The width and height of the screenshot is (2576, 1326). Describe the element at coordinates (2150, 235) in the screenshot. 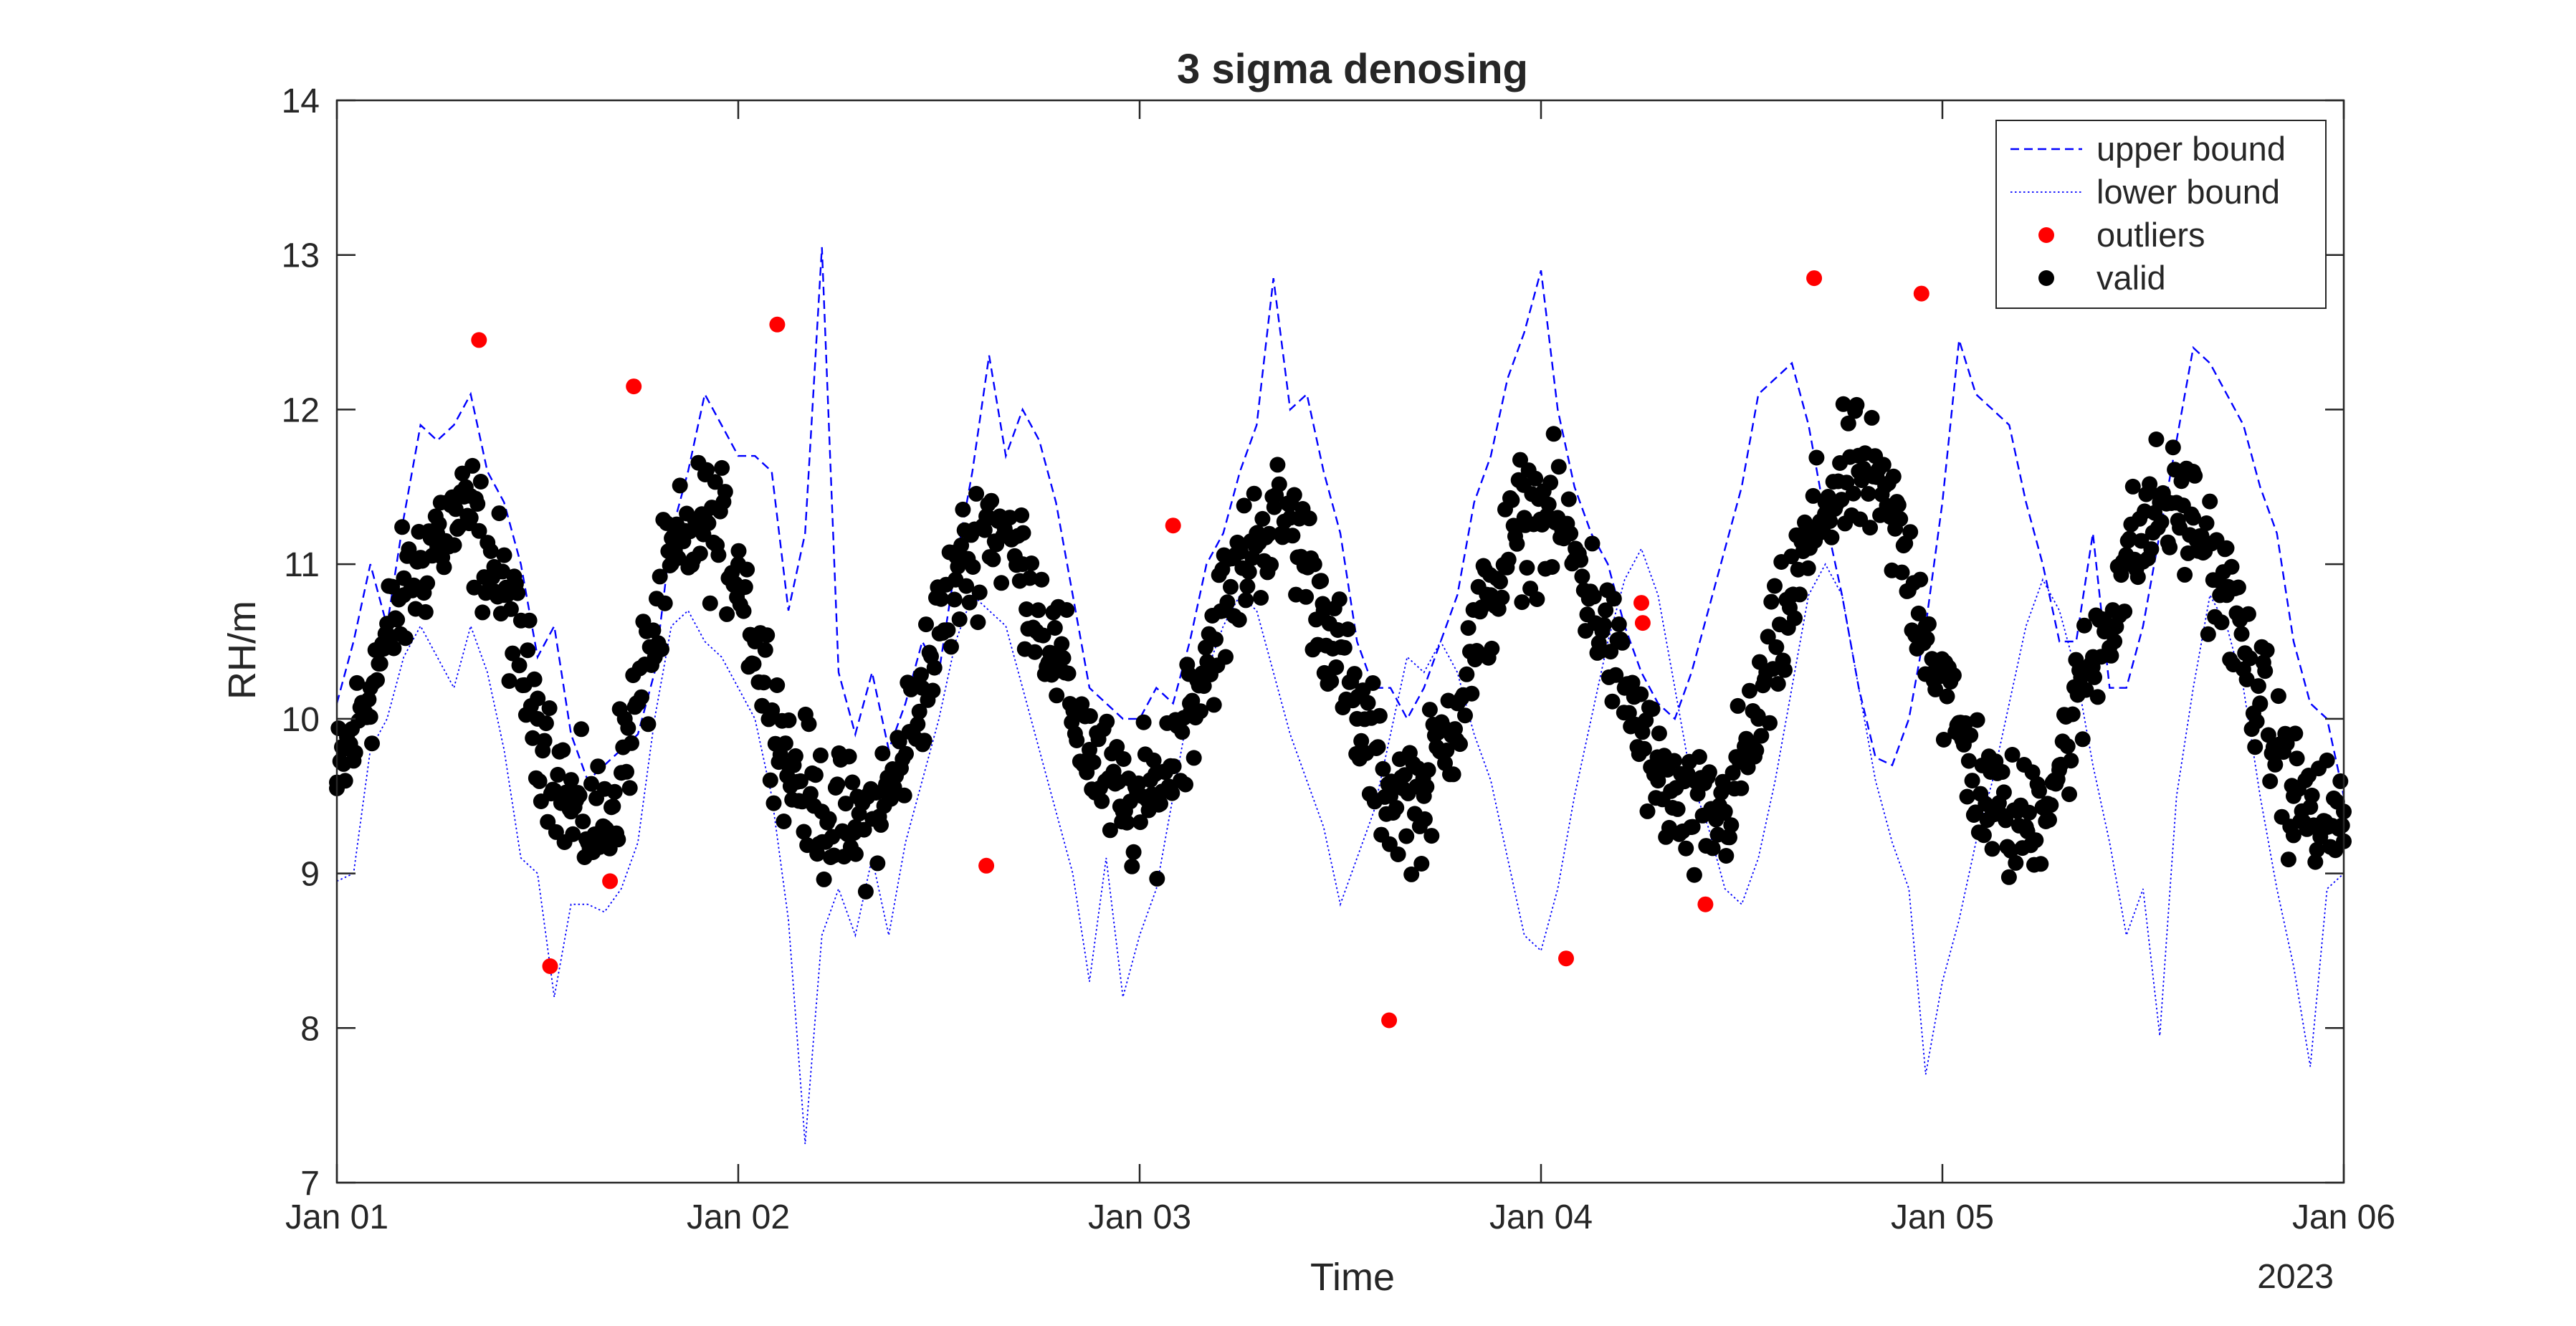

I see `legend-label: outliers` at that location.